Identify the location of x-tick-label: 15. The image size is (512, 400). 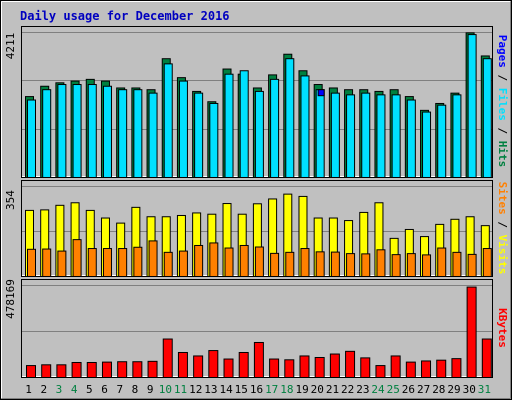
(241, 389).